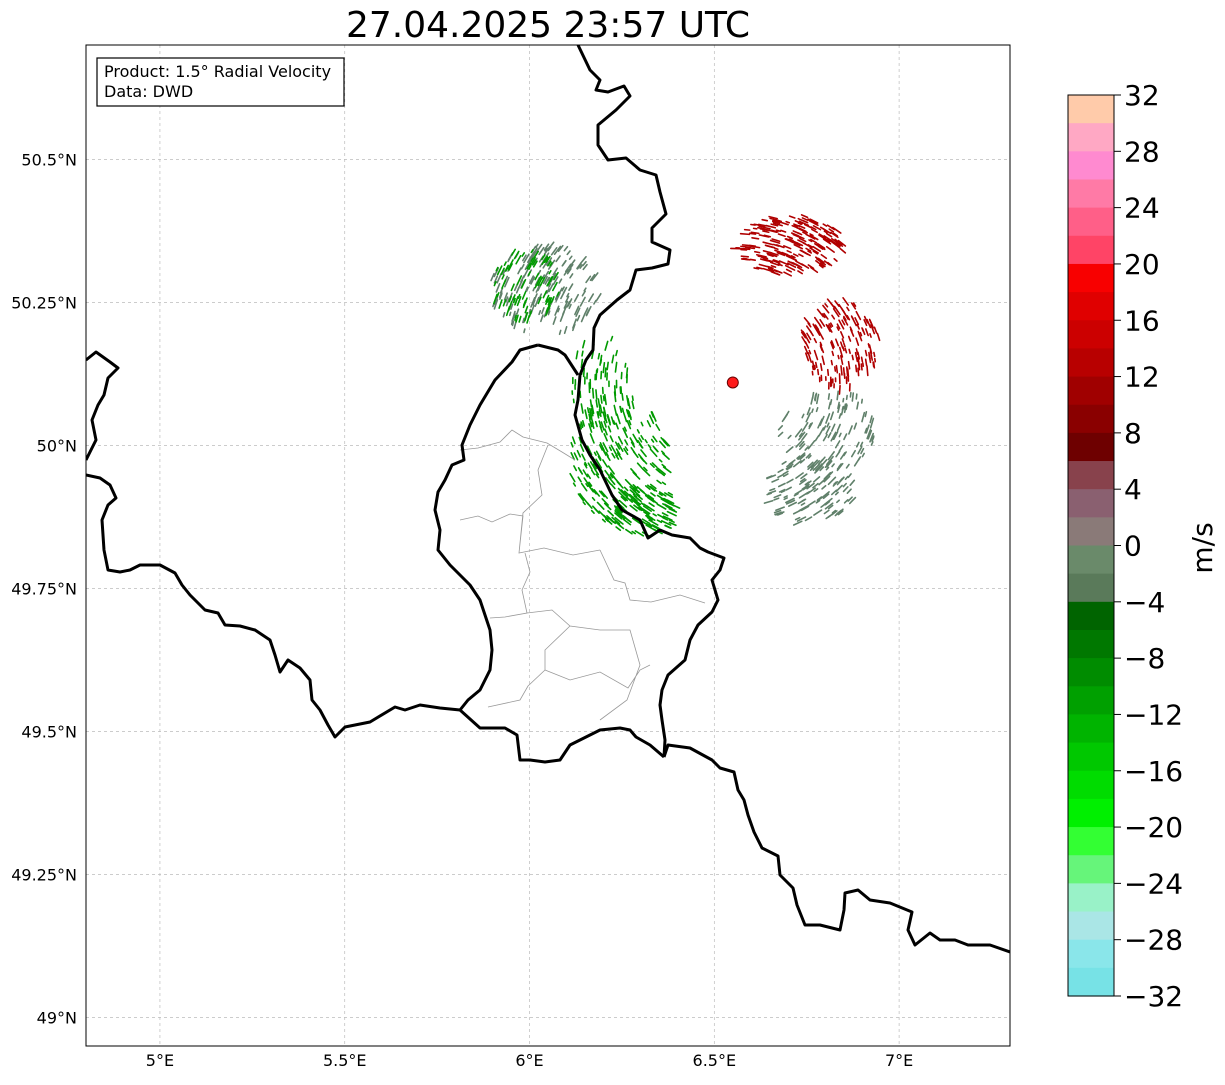 This screenshot has width=1225, height=1085. Describe the element at coordinates (1142, 95) in the screenshot. I see `colorbar-tick-label: 32` at that location.